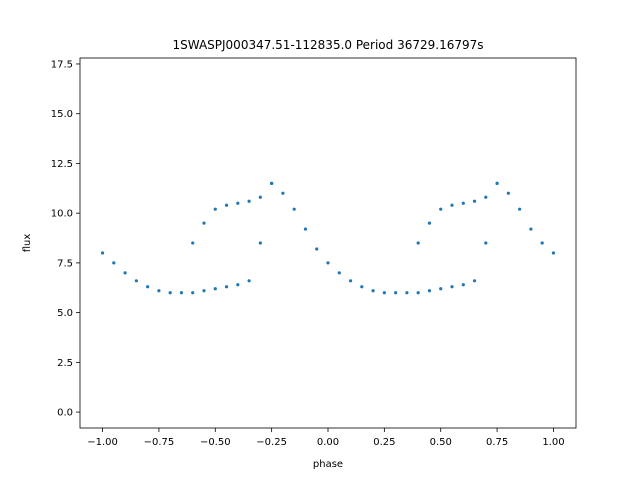 This screenshot has width=640, height=480. What do you see at coordinates (65, 363) in the screenshot?
I see `y-tick-label: 2.5` at bounding box center [65, 363].